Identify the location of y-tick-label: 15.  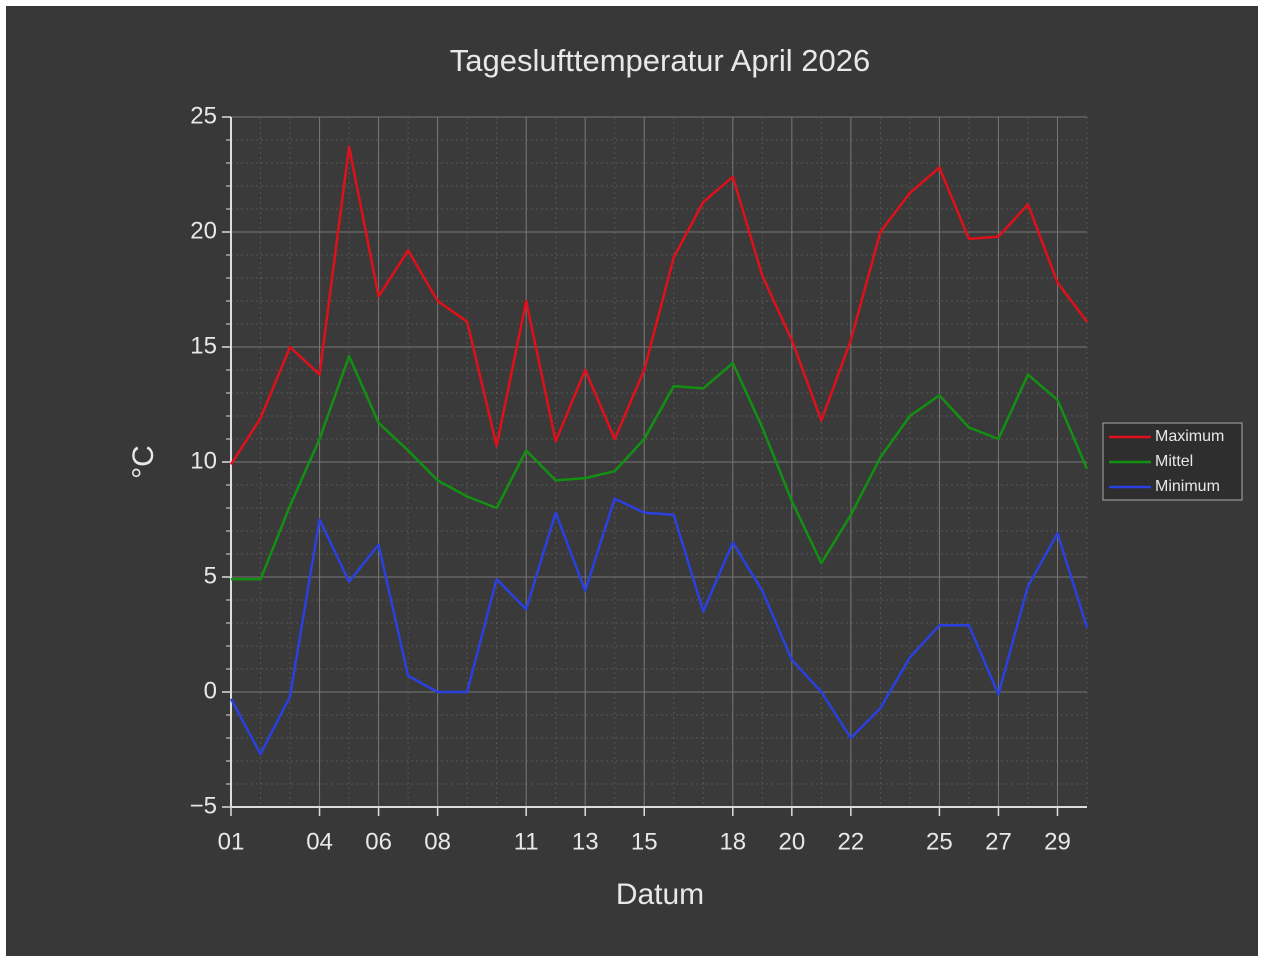
(203, 345).